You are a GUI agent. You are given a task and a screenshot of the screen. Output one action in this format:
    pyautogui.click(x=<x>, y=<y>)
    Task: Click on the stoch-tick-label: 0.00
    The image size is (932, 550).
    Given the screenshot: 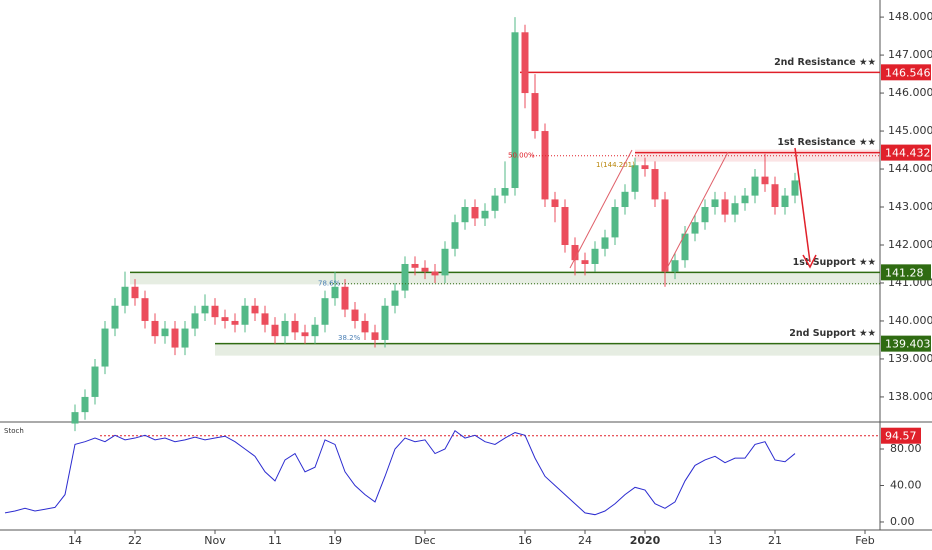 What is the action you would take?
    pyautogui.click(x=902, y=521)
    